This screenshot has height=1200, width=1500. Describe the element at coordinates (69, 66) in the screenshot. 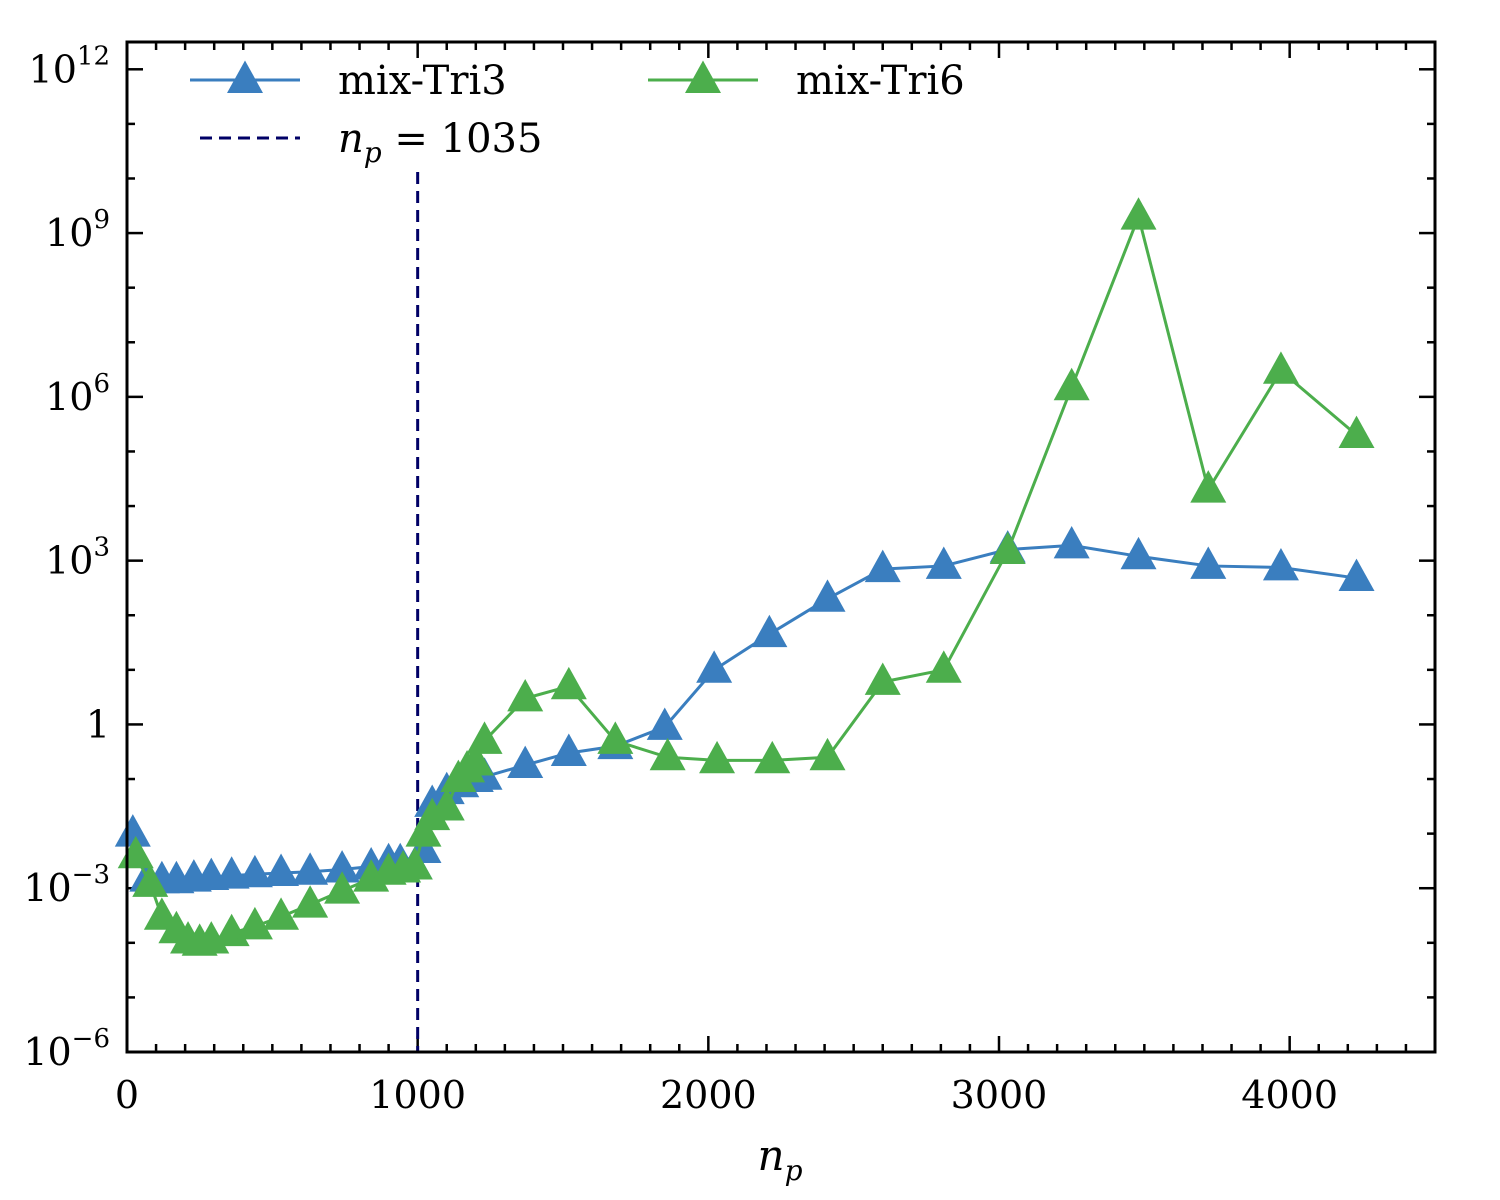

I see `y-tick-label: 10¹²` at that location.